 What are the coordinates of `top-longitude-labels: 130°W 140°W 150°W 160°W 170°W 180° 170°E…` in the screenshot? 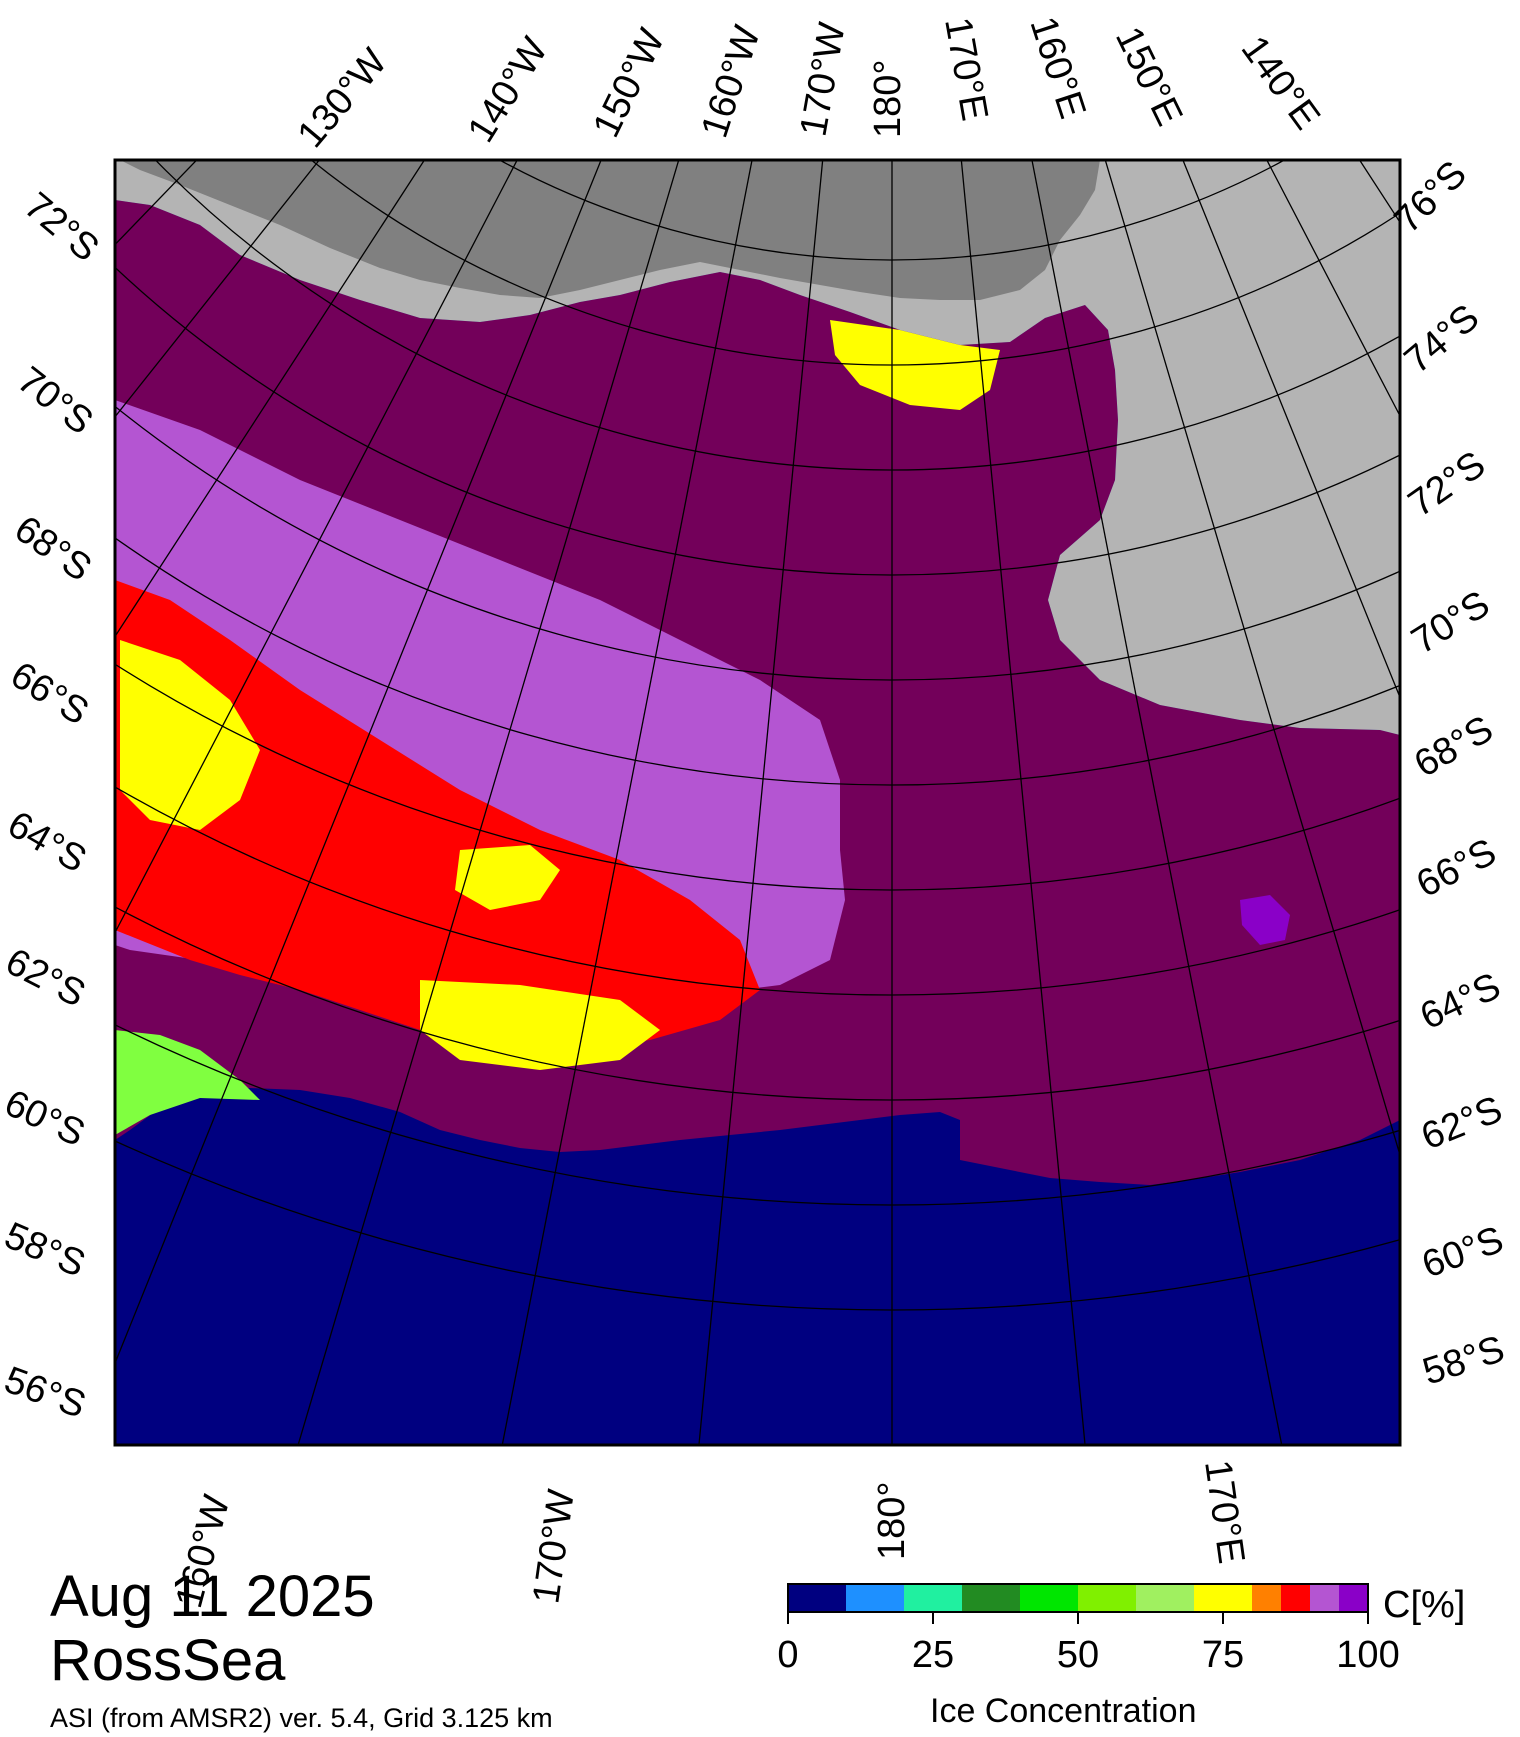 It's located at (809, 84).